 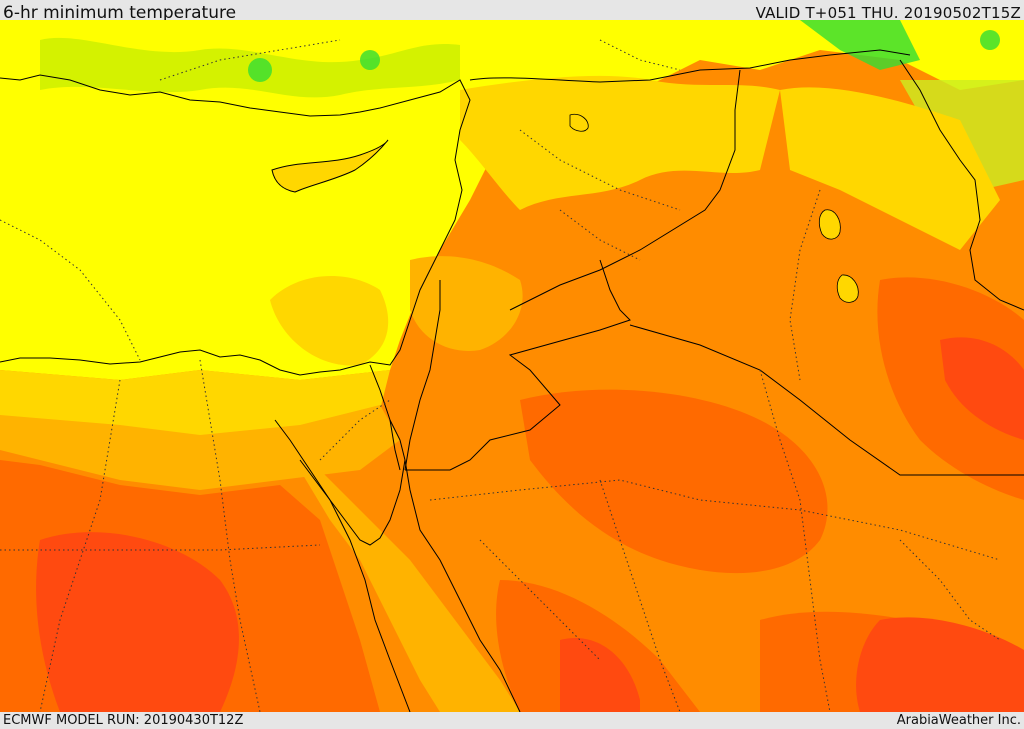 I want to click on border-syria-iraq, so click(x=625, y=190).